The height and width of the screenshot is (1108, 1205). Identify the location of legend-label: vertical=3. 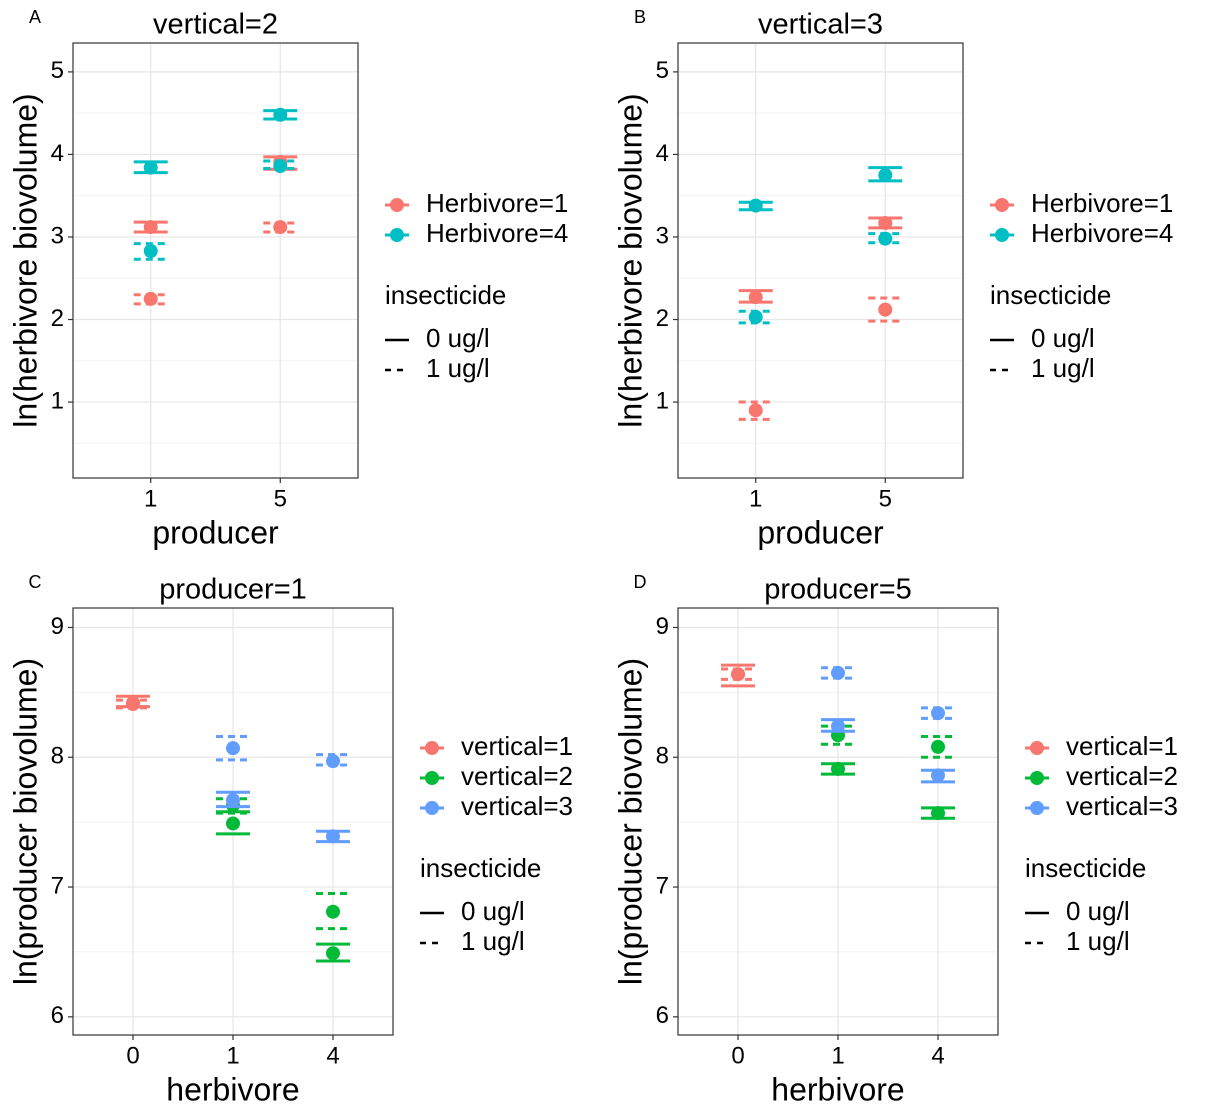
(1122, 806).